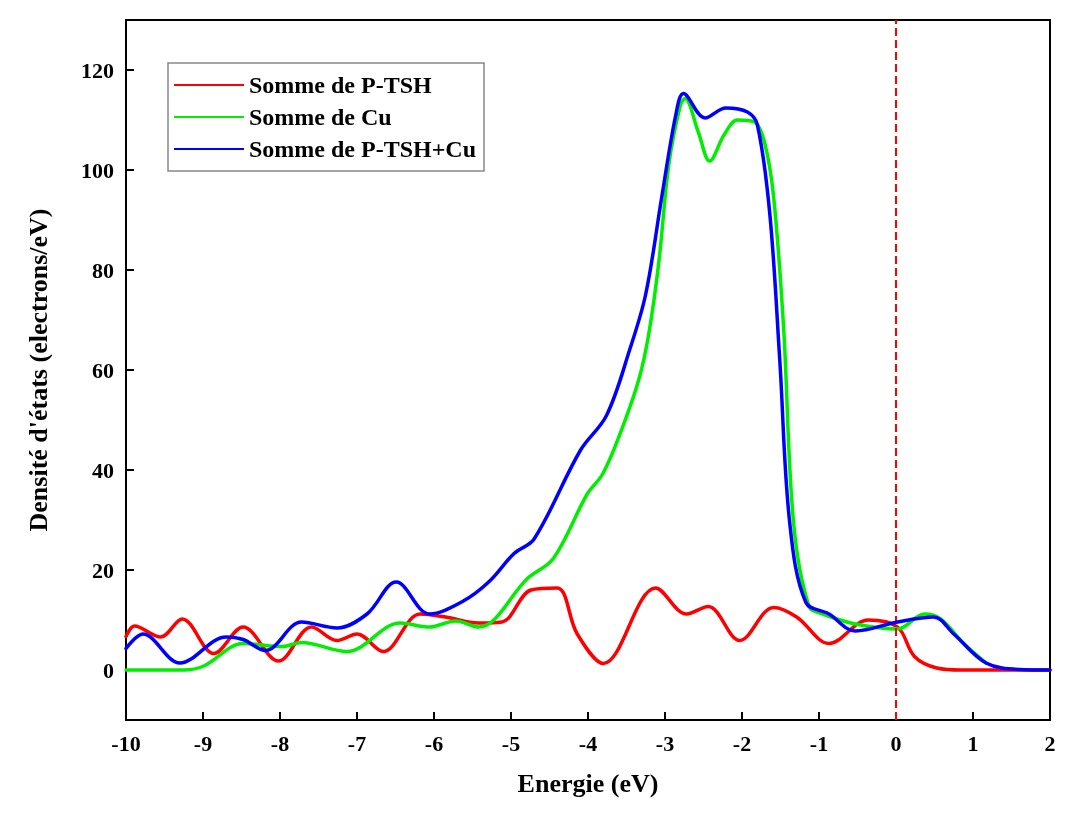  What do you see at coordinates (896, 743) in the screenshot?
I see `x-tick-label: 0` at bounding box center [896, 743].